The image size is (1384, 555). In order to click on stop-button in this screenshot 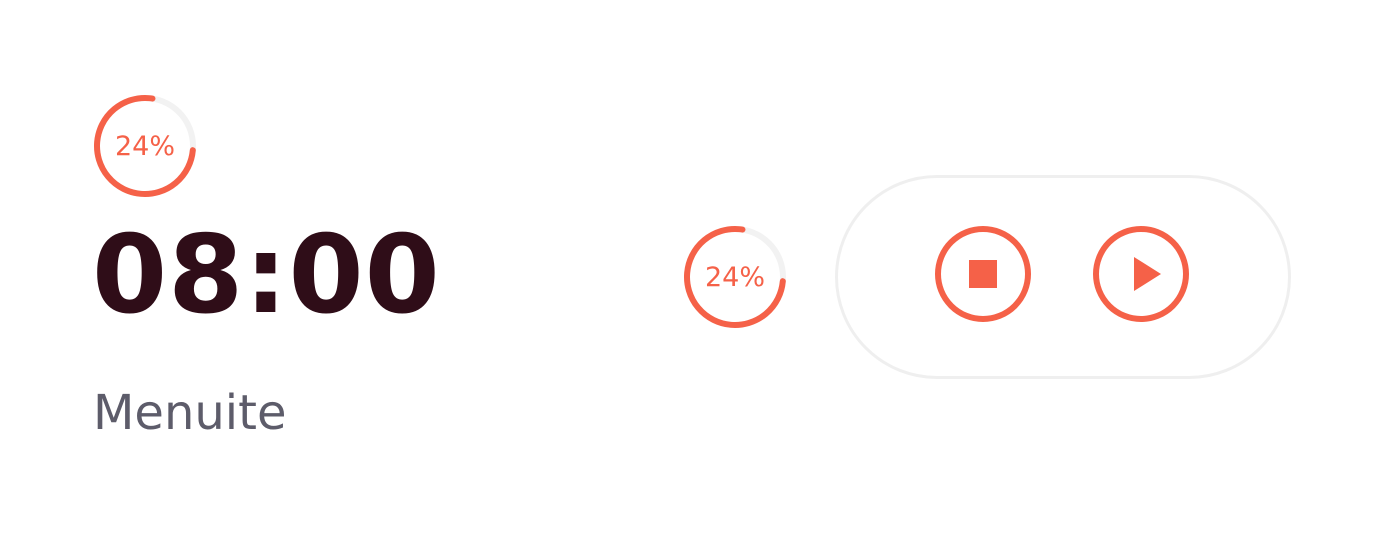, I will do `click(983, 274)`.